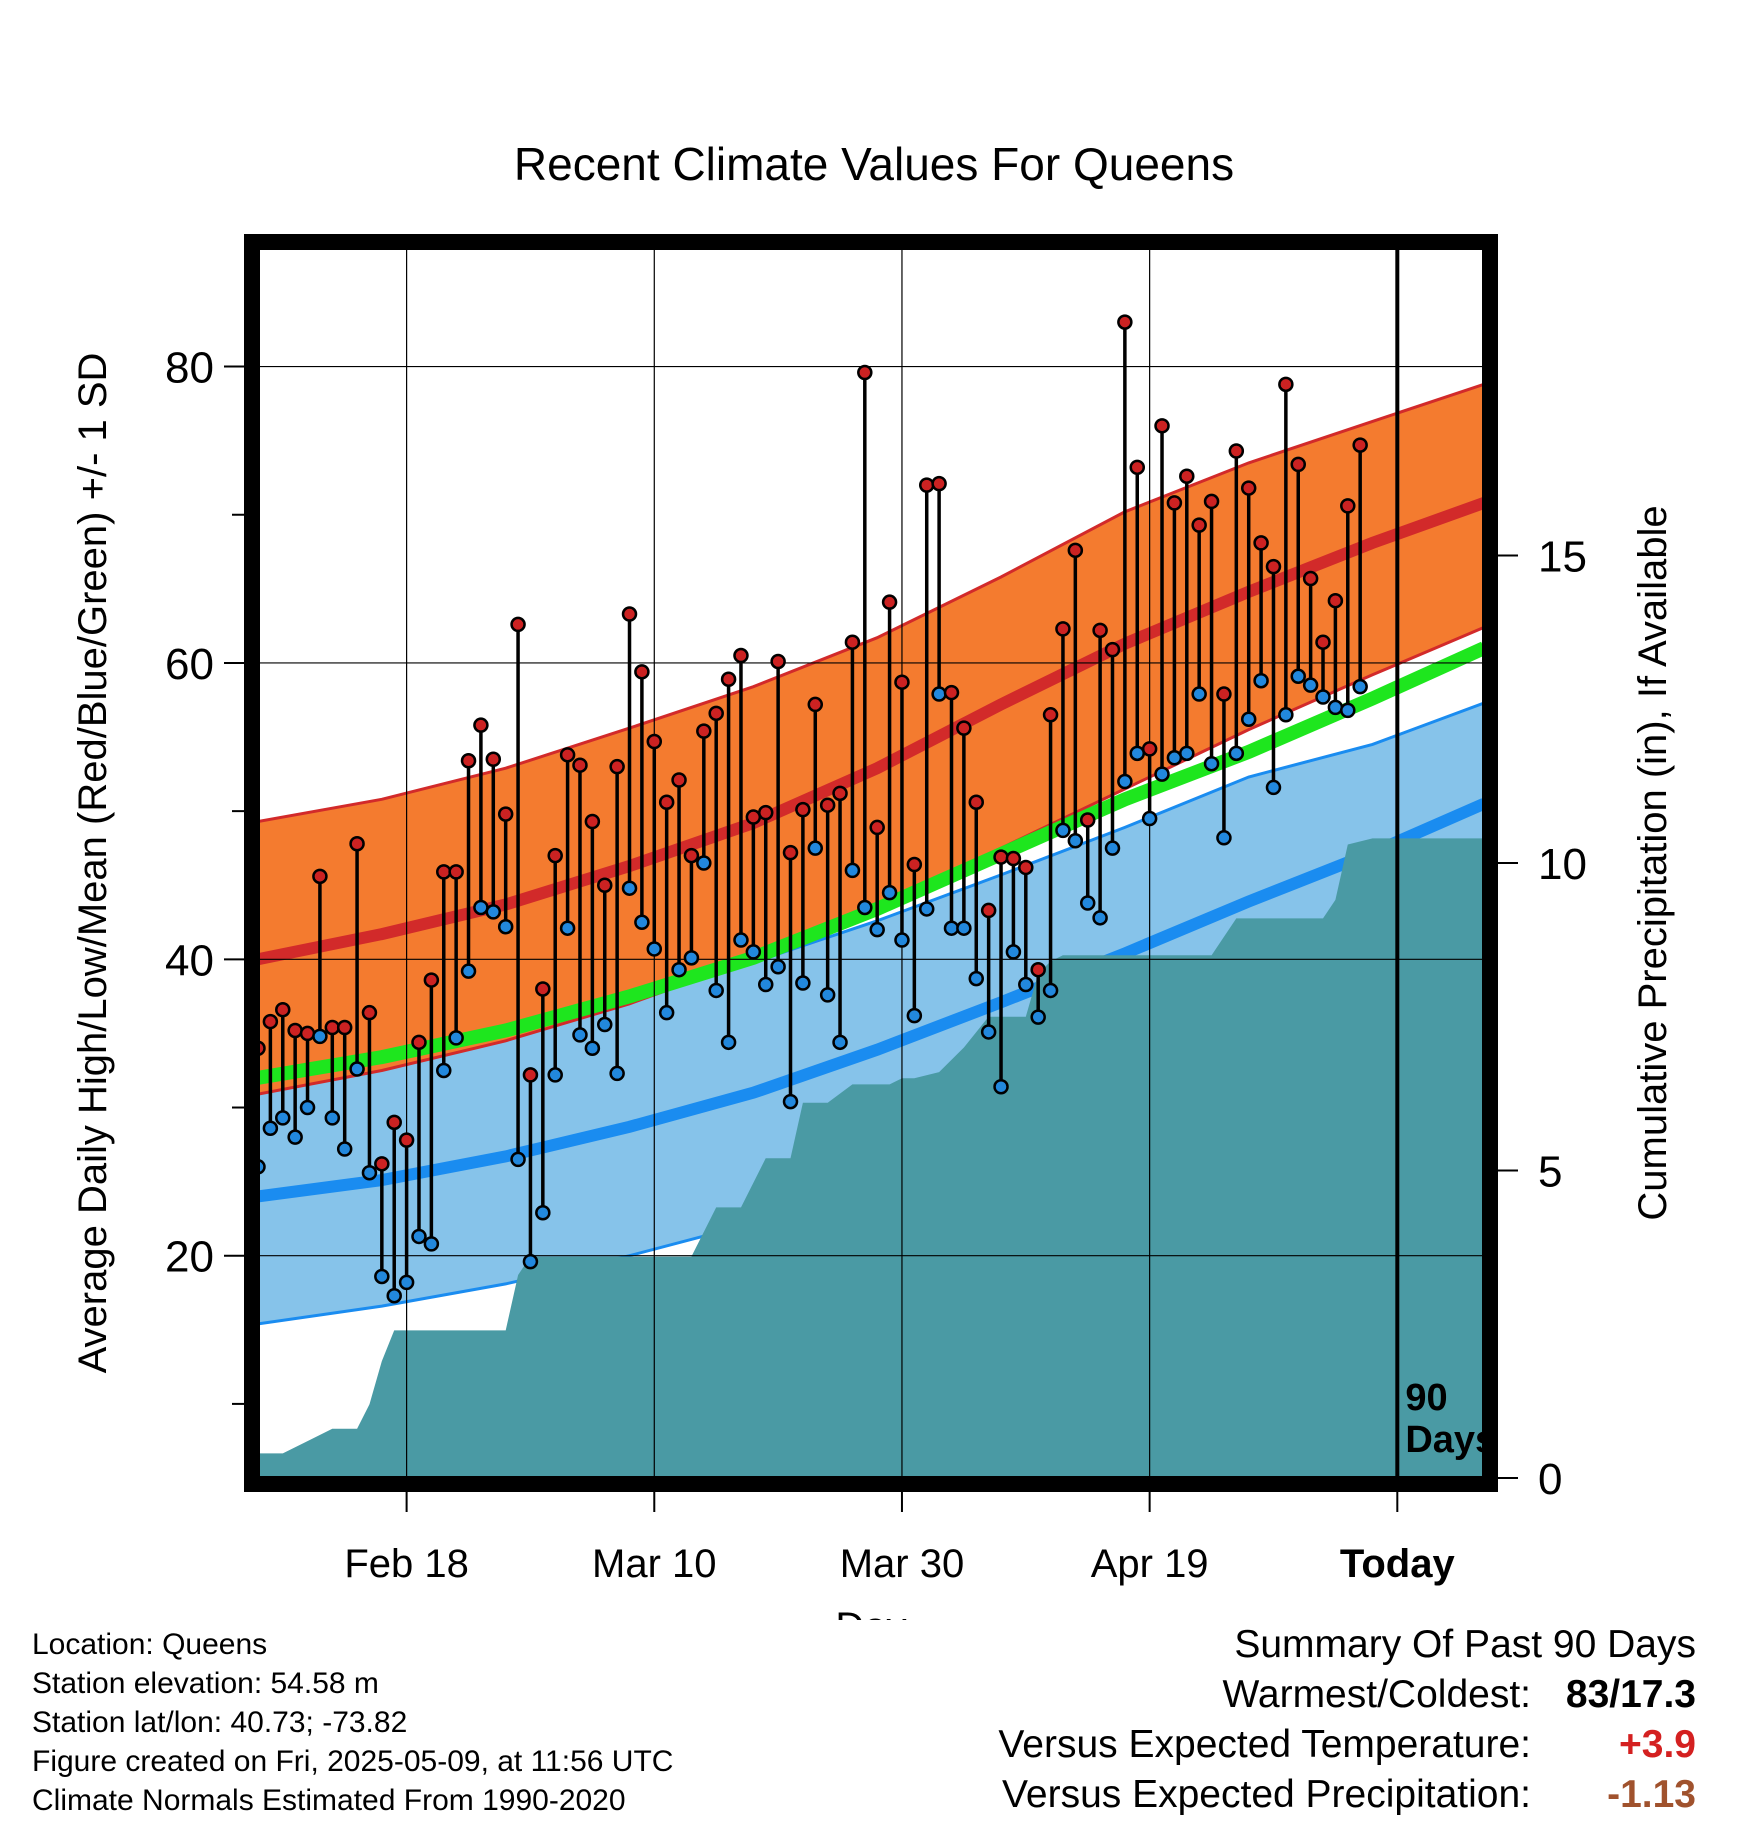  What do you see at coordinates (1450, 1440) in the screenshot?
I see `today-window-label-2: Days` at bounding box center [1450, 1440].